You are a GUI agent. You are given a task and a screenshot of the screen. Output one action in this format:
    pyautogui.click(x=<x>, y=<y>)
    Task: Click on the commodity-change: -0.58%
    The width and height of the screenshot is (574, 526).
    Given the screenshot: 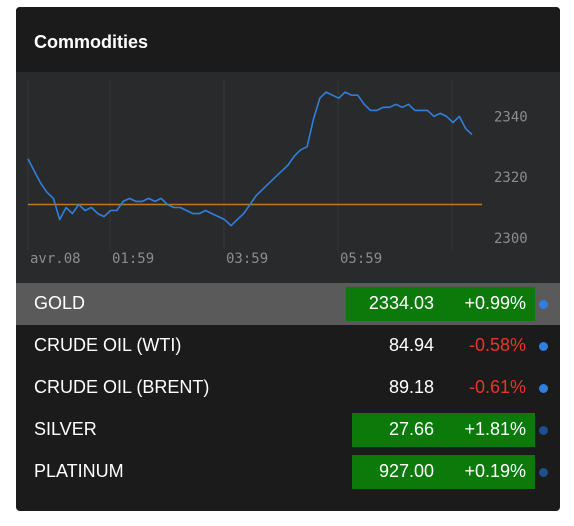 What is the action you would take?
    pyautogui.click(x=497, y=345)
    